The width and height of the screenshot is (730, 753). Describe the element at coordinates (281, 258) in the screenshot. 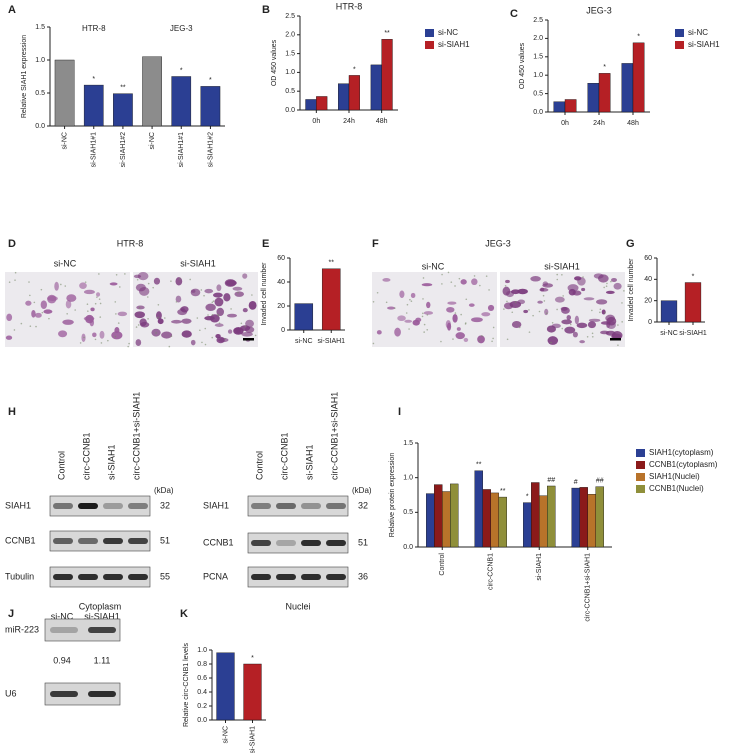

I see `y-tick-label: 60` at that location.